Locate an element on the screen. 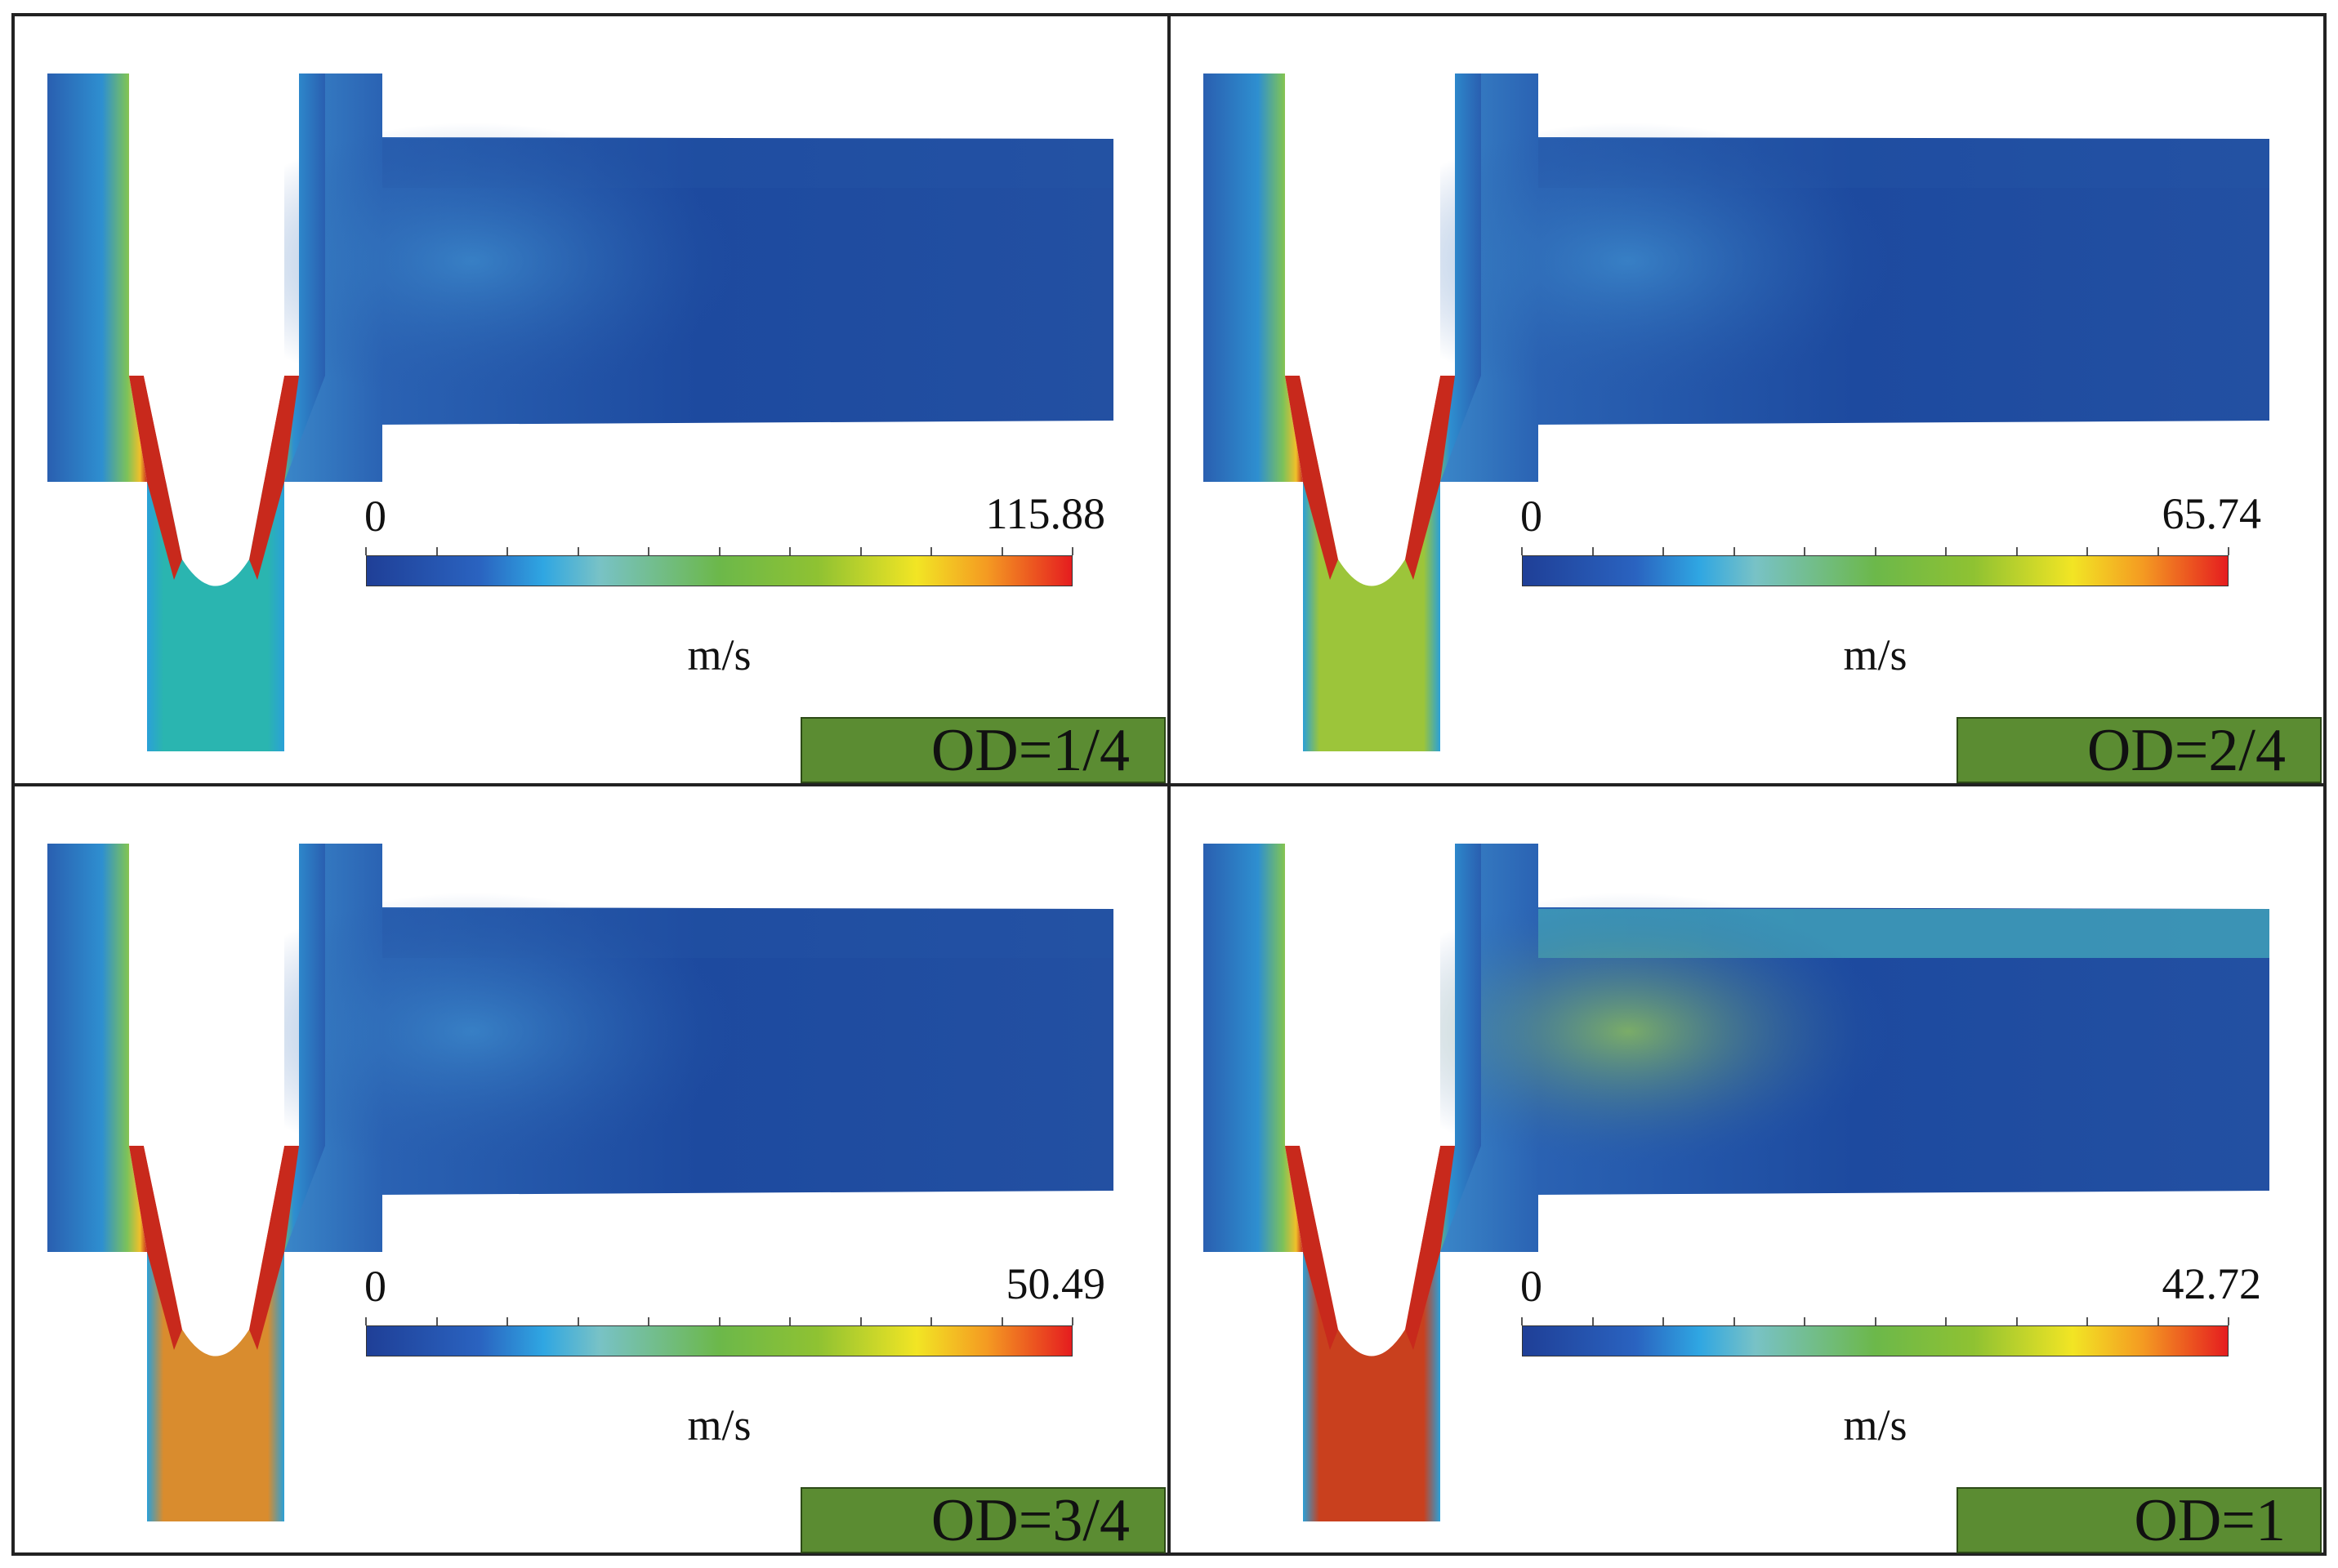  colorbar-max-label: 65.74 is located at coordinates (2212, 513).